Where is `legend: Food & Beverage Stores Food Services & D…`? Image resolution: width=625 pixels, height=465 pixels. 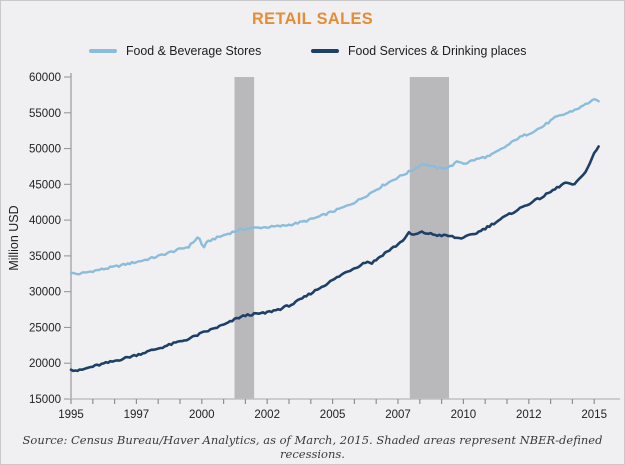
legend: Food & Beverage Stores Food Services & D… is located at coordinates (312, 50).